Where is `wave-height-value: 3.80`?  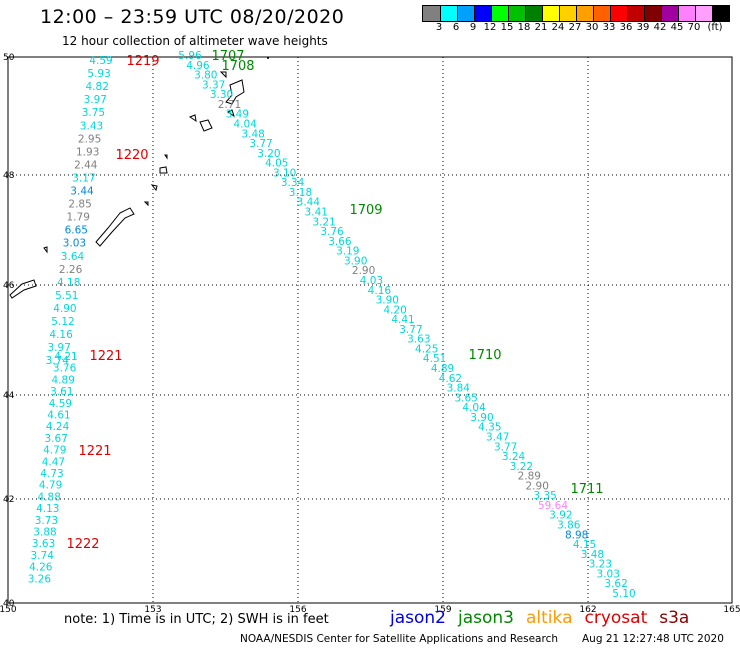
wave-height-value: 3.80 is located at coordinates (205, 76).